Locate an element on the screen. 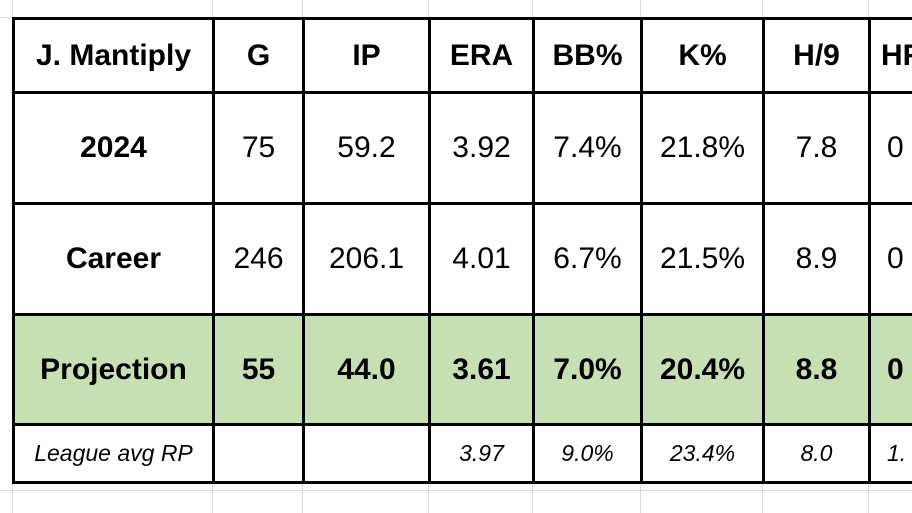  cell-era: 3.97 is located at coordinates (481, 453).